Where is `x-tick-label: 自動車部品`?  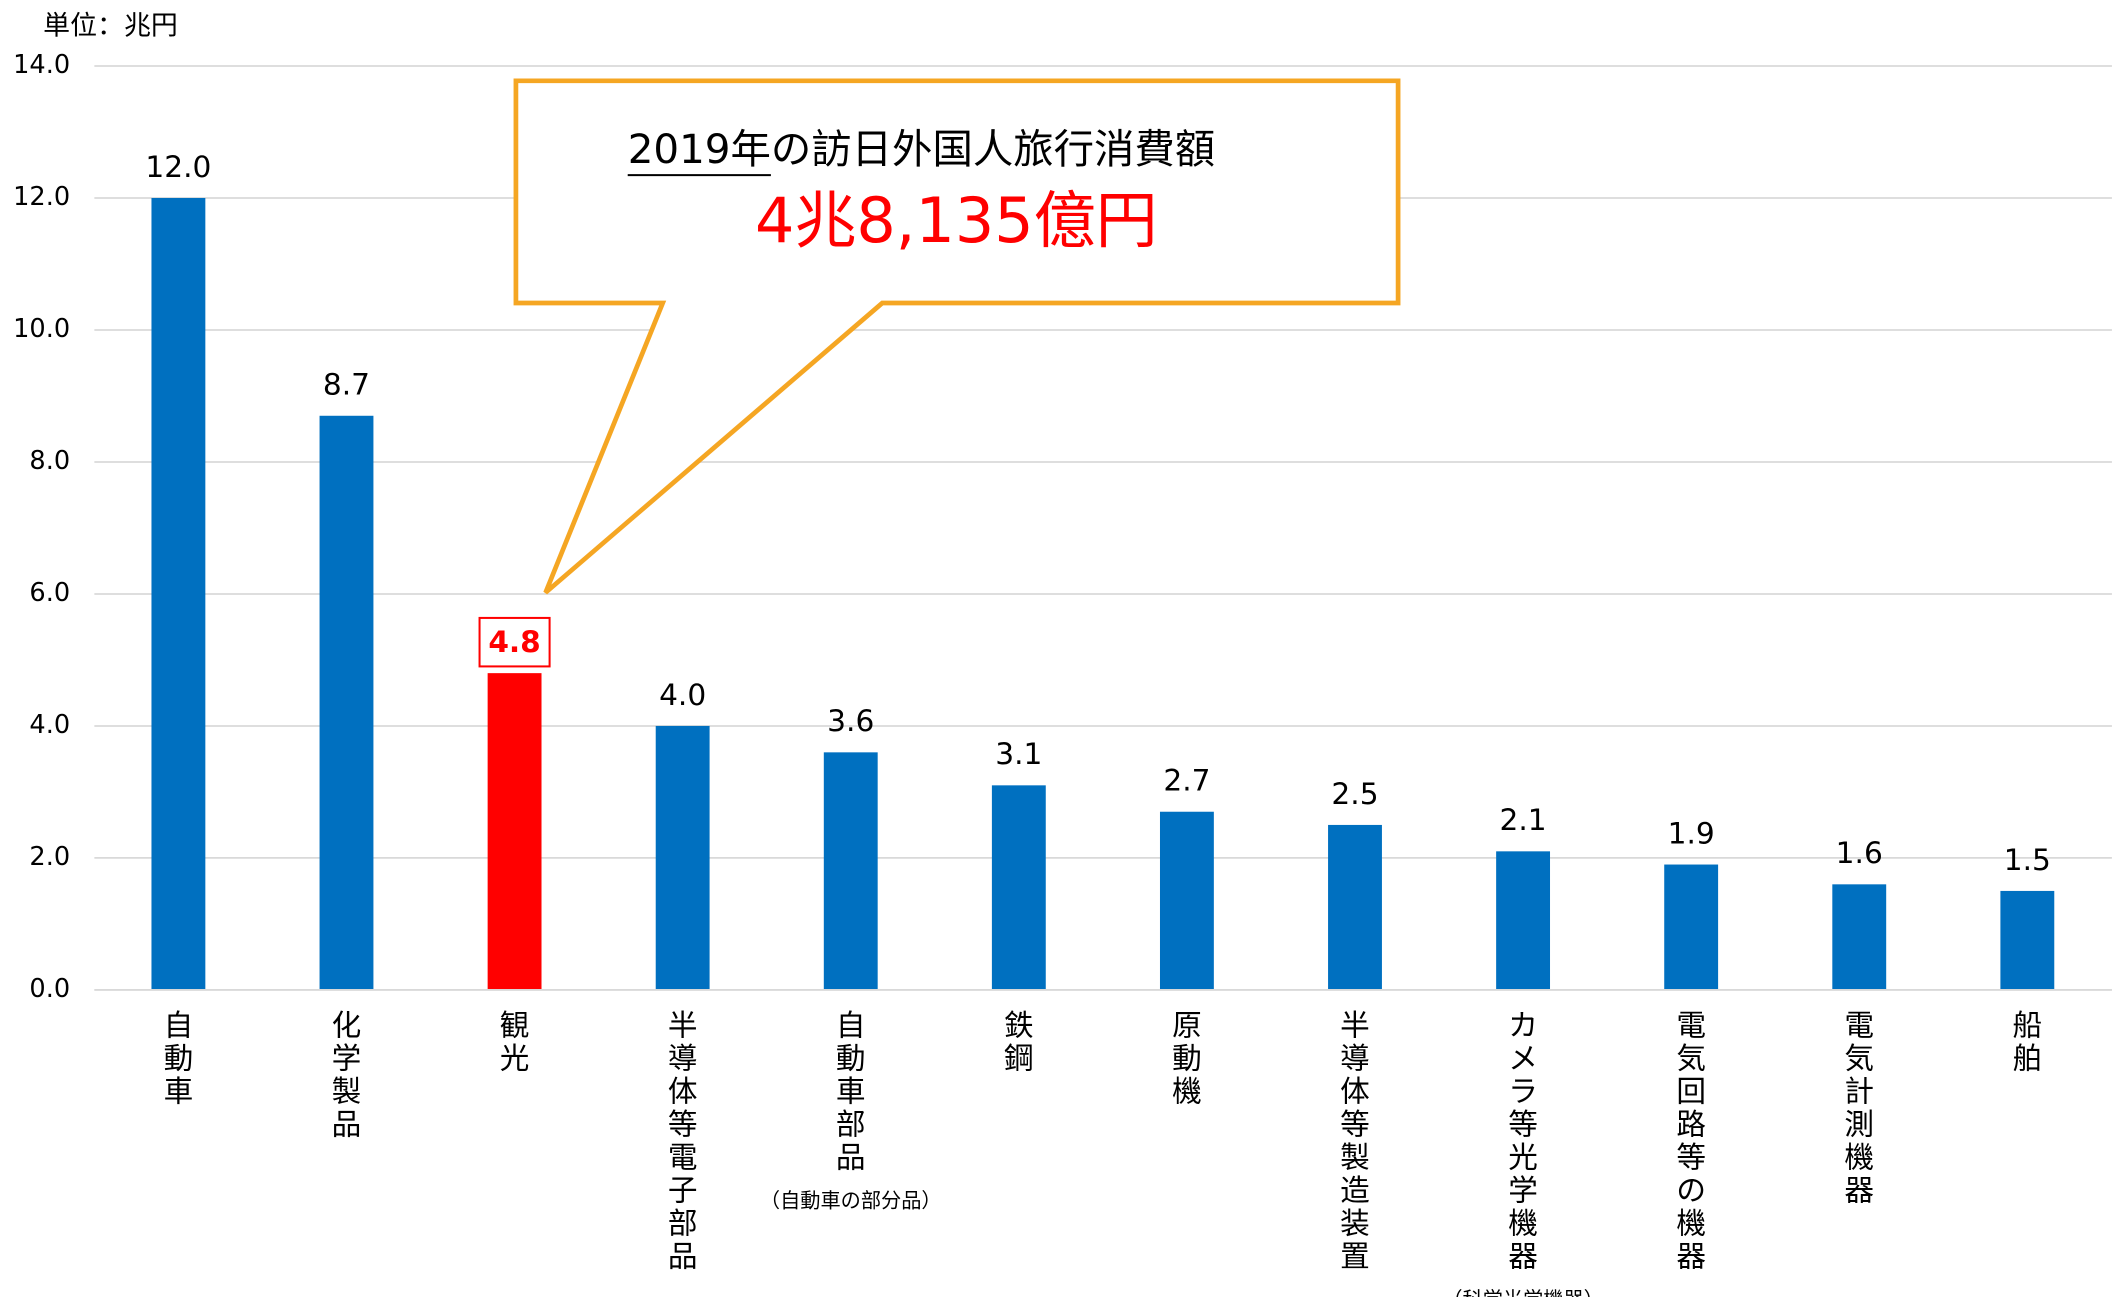
x-tick-label: 自動車部品 is located at coordinates (851, 1090).